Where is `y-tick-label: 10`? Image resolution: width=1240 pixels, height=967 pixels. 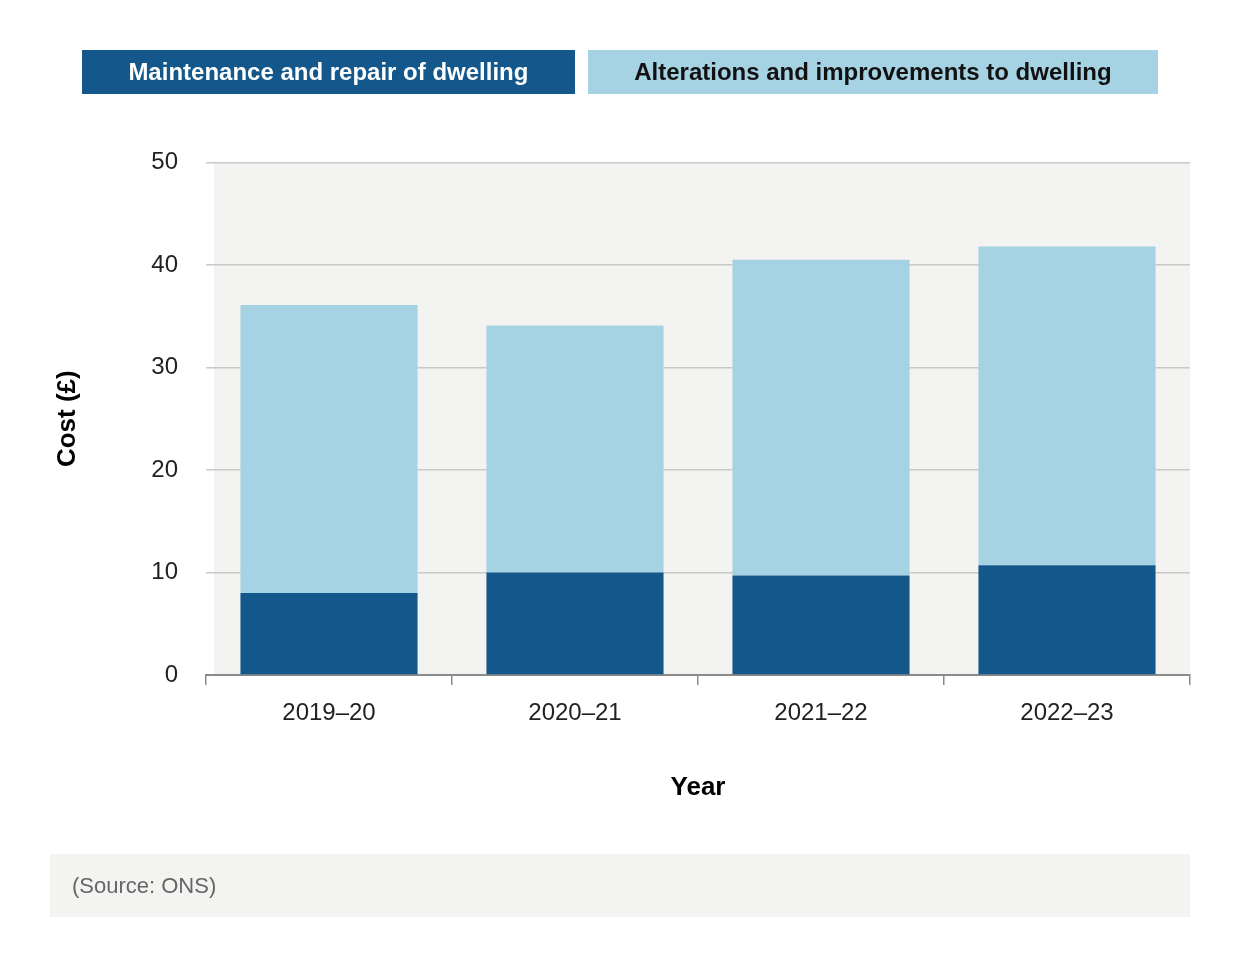 y-tick-label: 10 is located at coordinates (164, 571).